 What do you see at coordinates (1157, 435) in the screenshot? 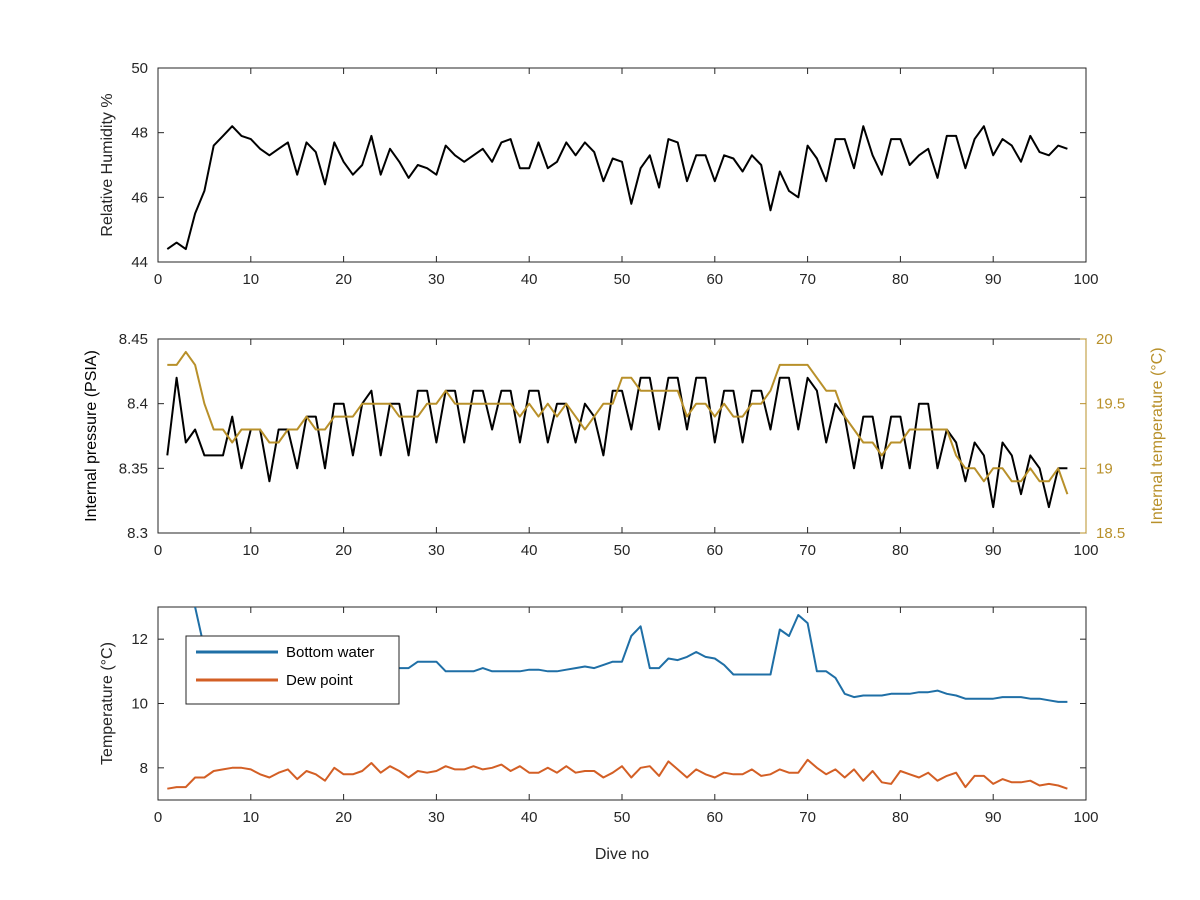
I see `y-axis-label-right: Internal temperature (°C)` at bounding box center [1157, 435].